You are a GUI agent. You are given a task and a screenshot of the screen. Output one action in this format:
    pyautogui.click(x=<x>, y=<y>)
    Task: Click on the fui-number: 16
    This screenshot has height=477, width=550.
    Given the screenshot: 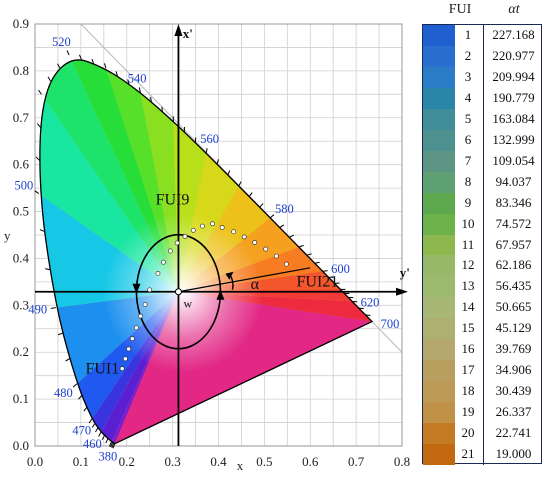 What is the action you would take?
    pyautogui.click(x=468, y=349)
    